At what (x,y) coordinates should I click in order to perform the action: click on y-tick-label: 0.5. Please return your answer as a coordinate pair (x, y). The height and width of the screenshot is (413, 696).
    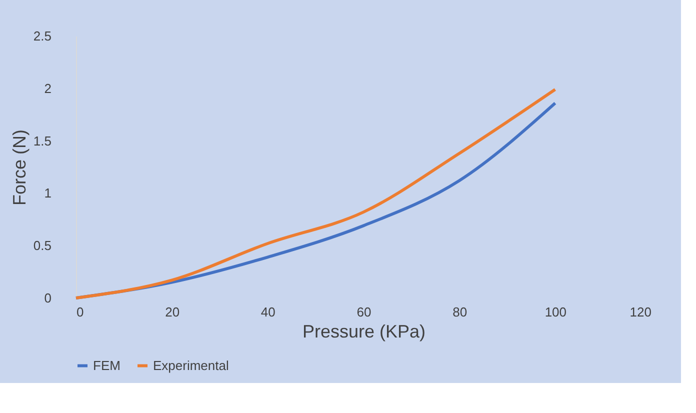
    Looking at the image, I should click on (42, 246).